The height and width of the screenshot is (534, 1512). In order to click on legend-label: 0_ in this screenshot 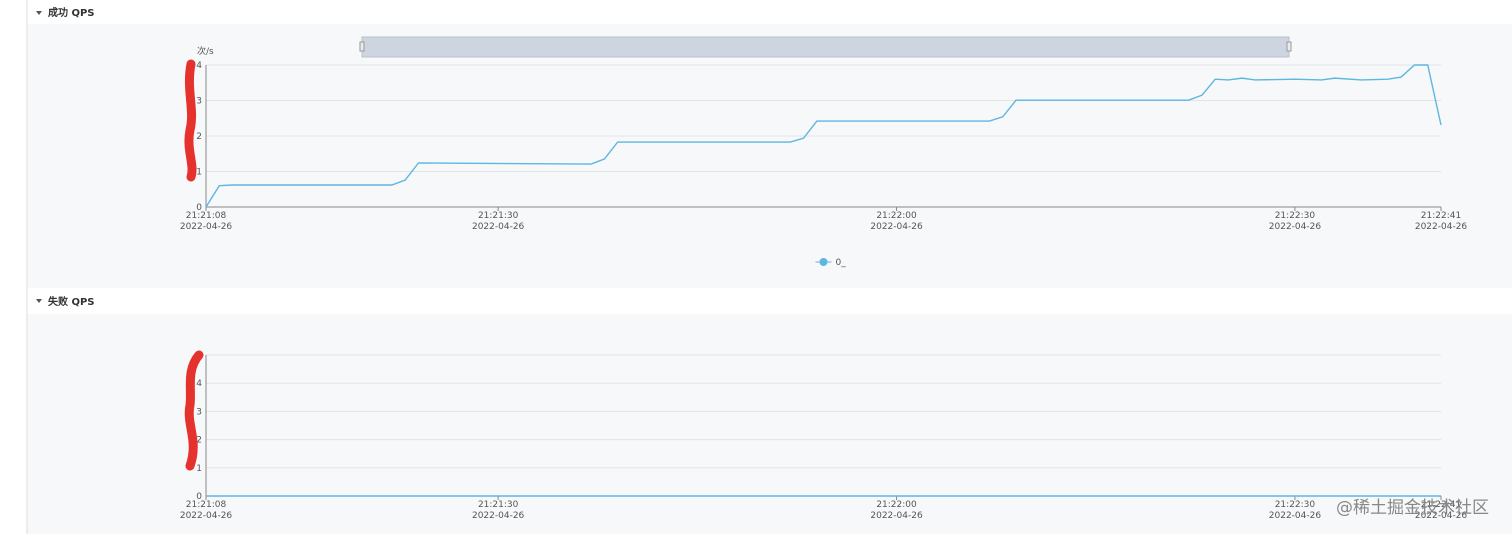, I will do `click(841, 263)`.